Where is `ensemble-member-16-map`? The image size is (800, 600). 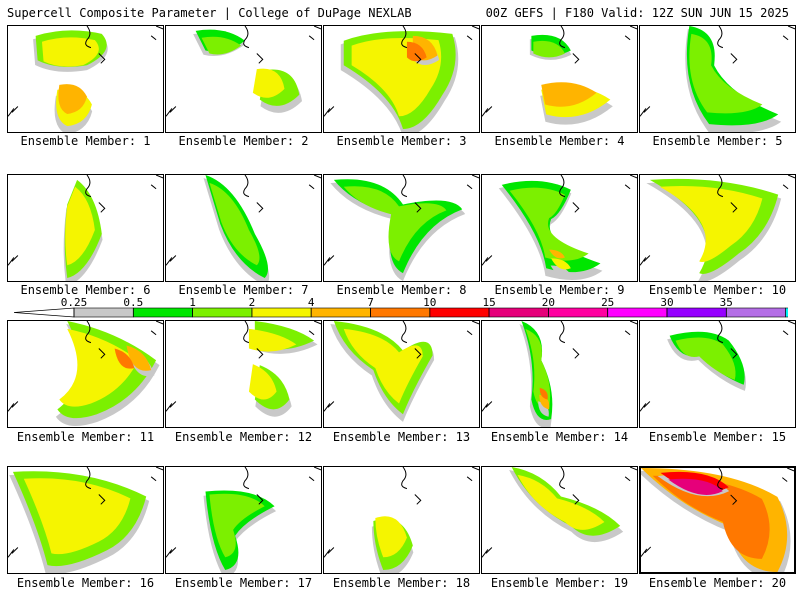
ensemble-member-16-map is located at coordinates (85, 520).